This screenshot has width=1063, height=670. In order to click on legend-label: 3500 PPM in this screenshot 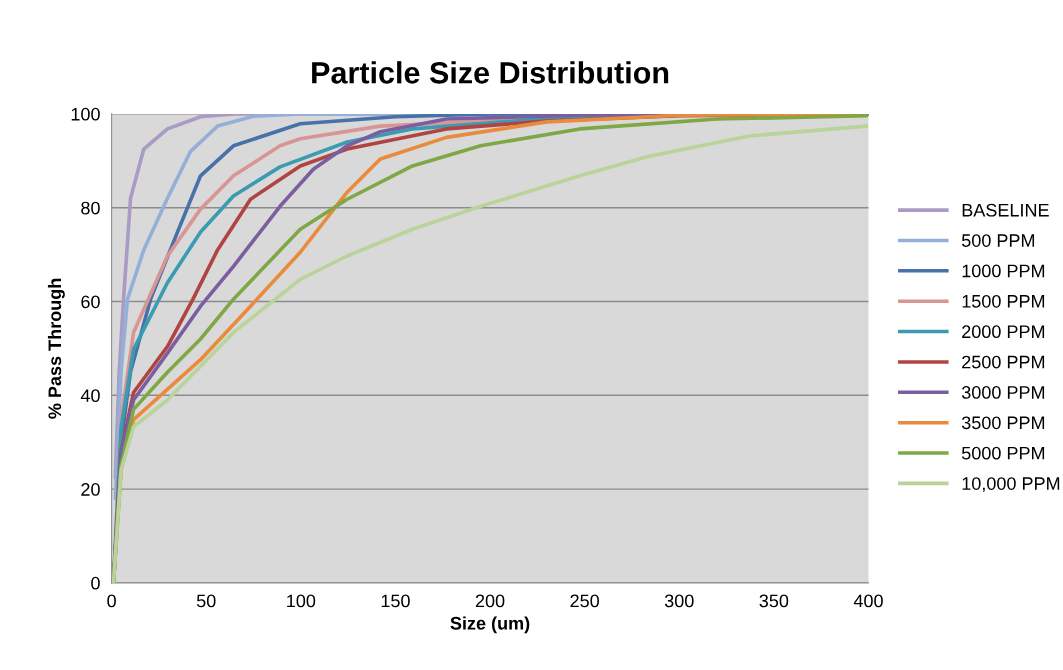, I will do `click(1003, 423)`.